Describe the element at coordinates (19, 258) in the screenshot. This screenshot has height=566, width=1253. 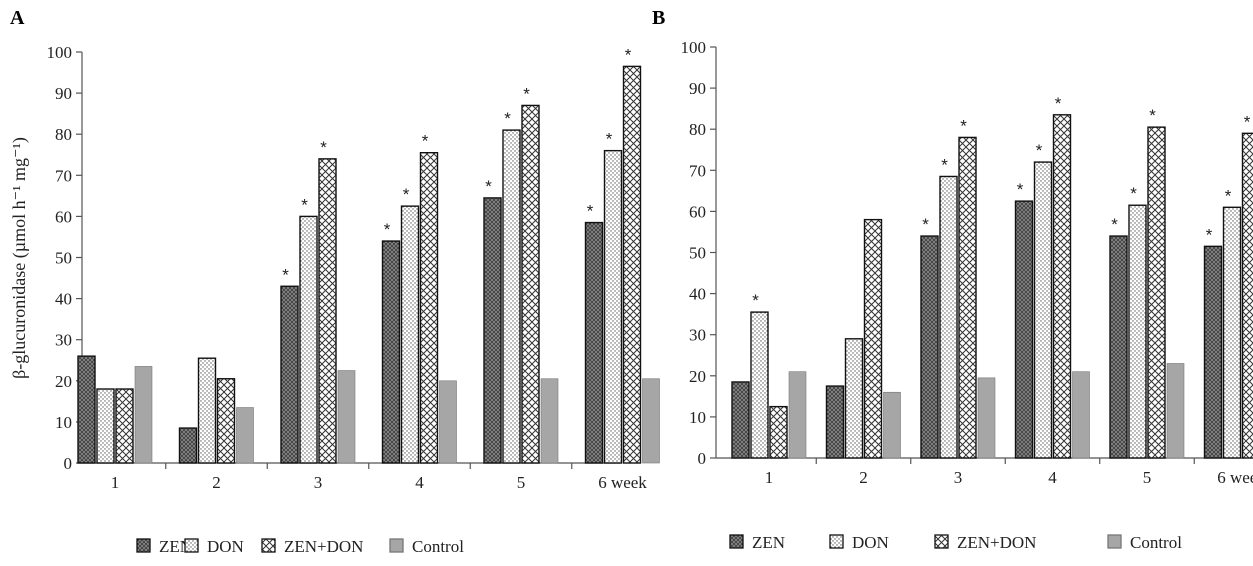
I see `y-axis-label: β-glucuronidase (µmol h⁻¹ mg⁻¹)` at that location.